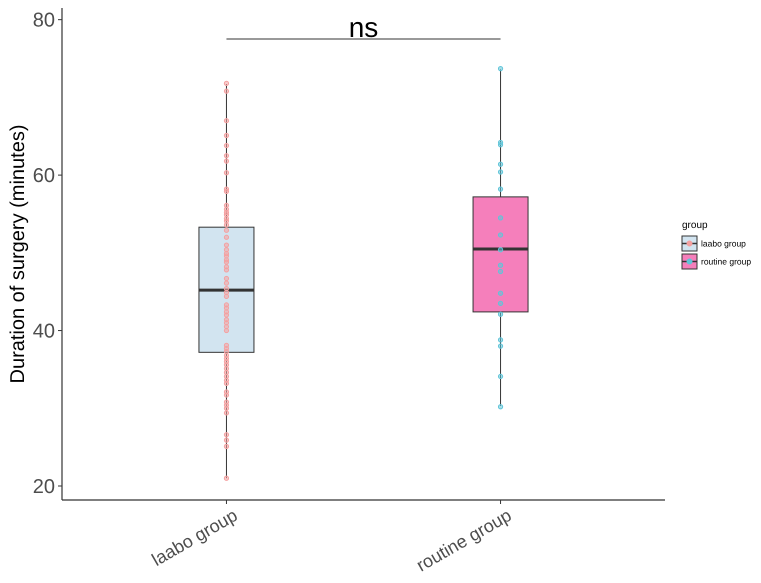 This screenshot has height=583, width=761. Describe the element at coordinates (18, 254) in the screenshot. I see `y-axis-title: Duration of surgery (minutes)` at that location.